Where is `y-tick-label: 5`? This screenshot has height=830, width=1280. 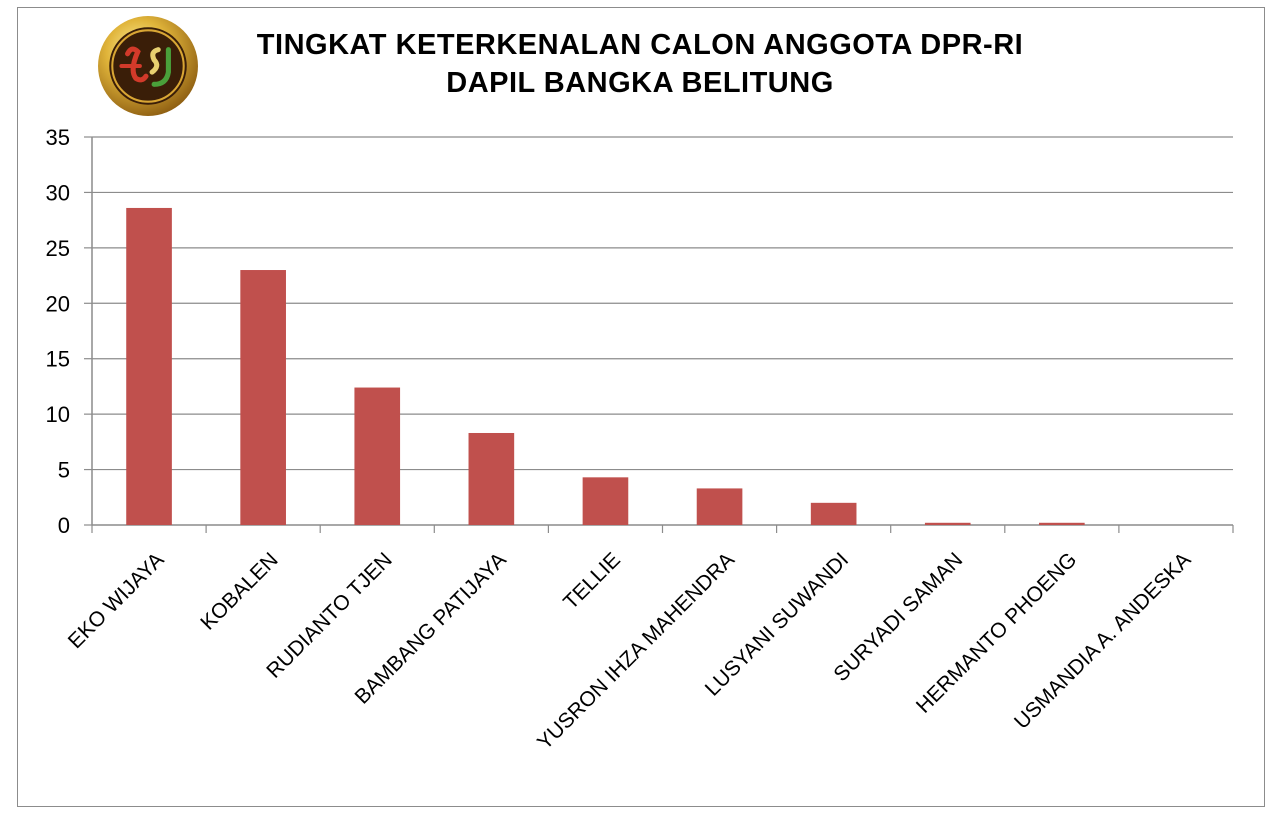
y-tick-label: 5 is located at coordinates (64, 470).